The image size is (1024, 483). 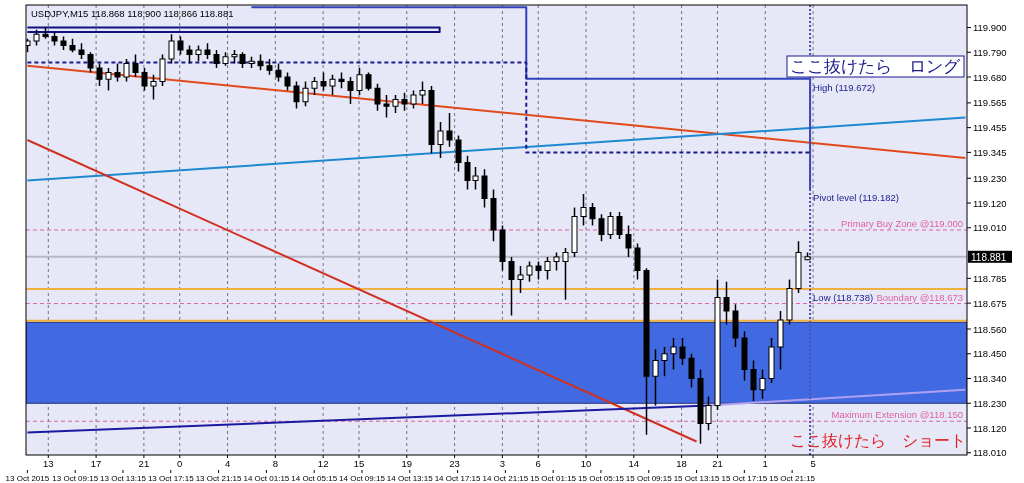 I want to click on x2-tick-label: 21, so click(x=717, y=463).